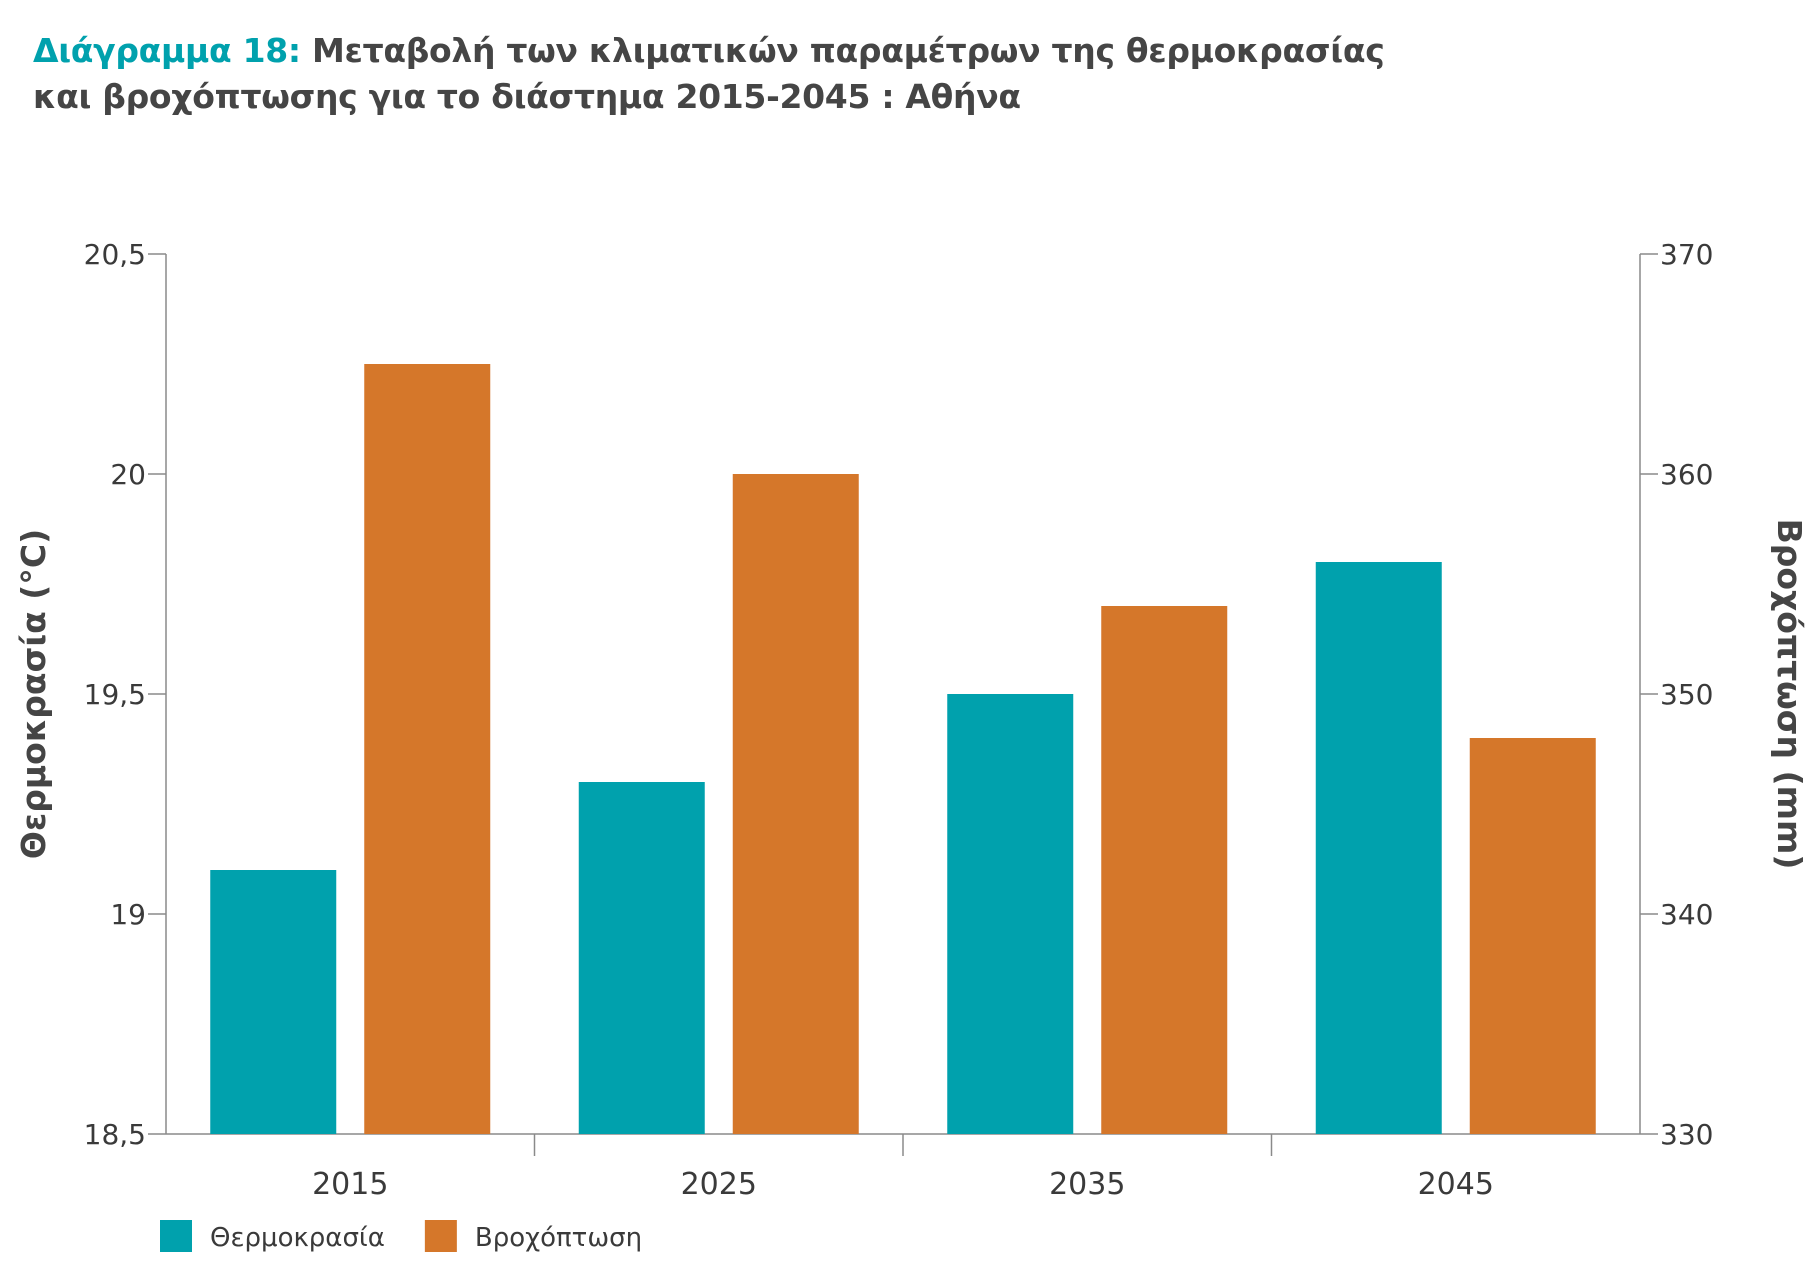 Image resolution: width=1820 pixels, height=1278 pixels. What do you see at coordinates (33, 694) in the screenshot?
I see `left-axis-title: Θερμοκρασία (°C)` at bounding box center [33, 694].